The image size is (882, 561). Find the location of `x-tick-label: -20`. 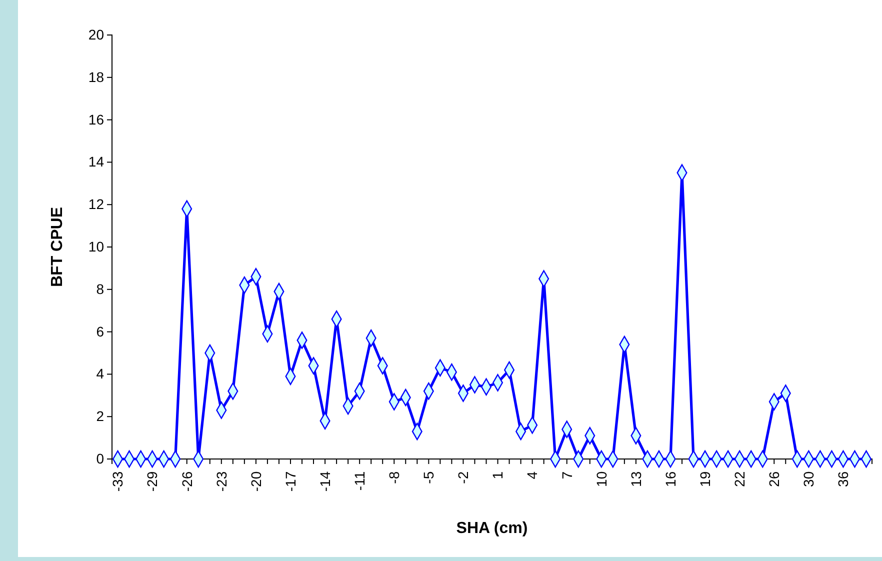

x-tick-label: -20 is located at coordinates (256, 481).